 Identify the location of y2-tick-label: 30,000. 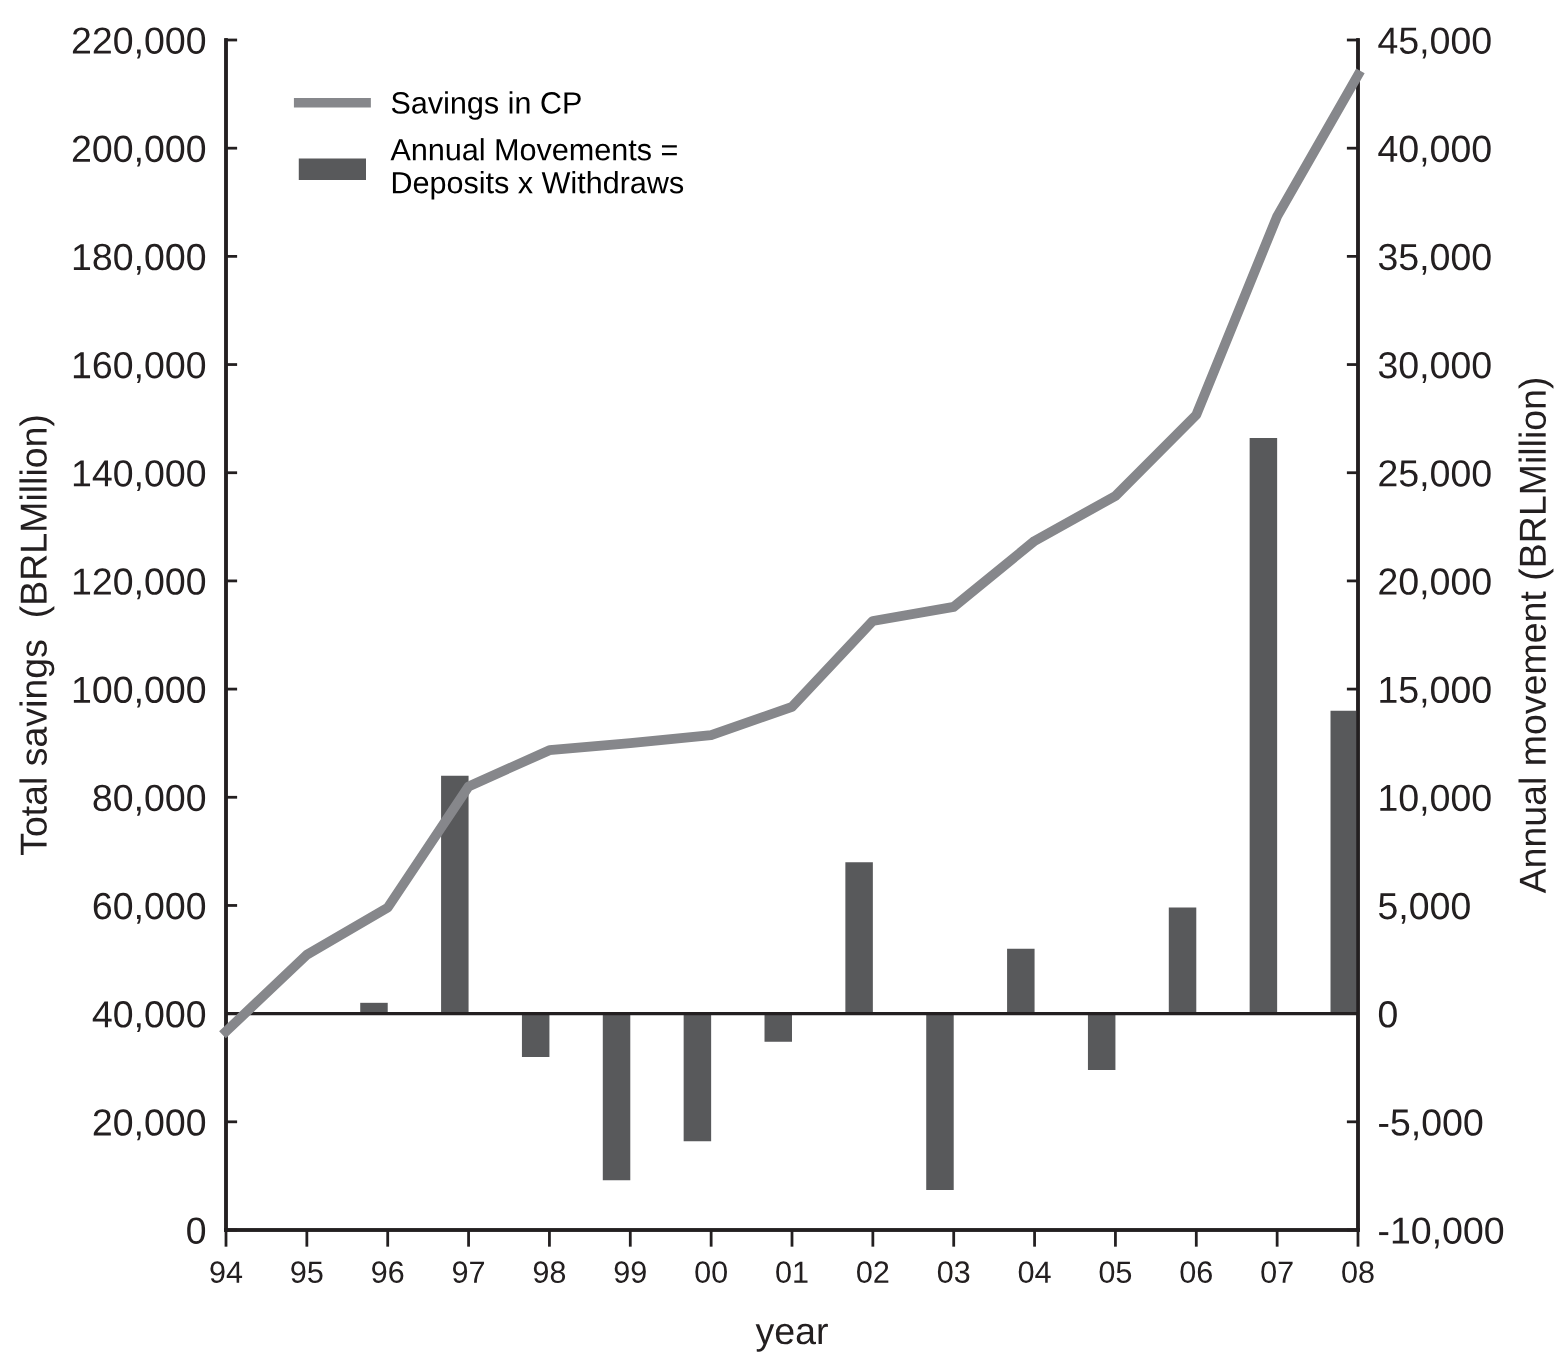
(1434, 367).